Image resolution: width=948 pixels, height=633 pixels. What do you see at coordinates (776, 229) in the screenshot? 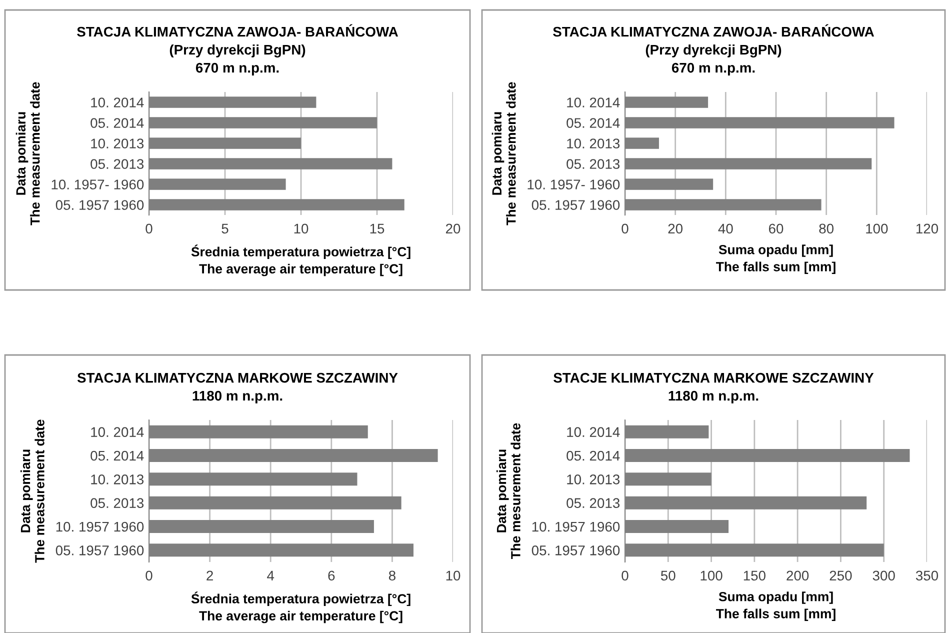
I see `x-tick-label: 60` at bounding box center [776, 229].